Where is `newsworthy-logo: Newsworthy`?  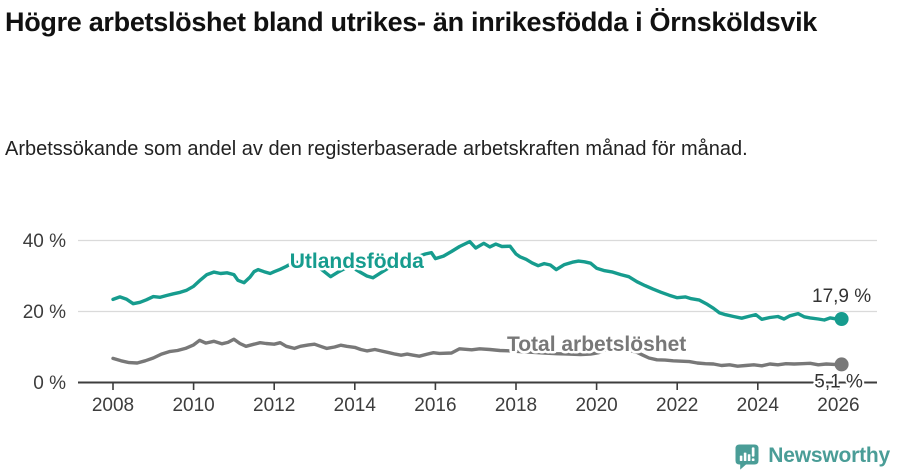 newsworthy-logo: Newsworthy is located at coordinates (811, 456).